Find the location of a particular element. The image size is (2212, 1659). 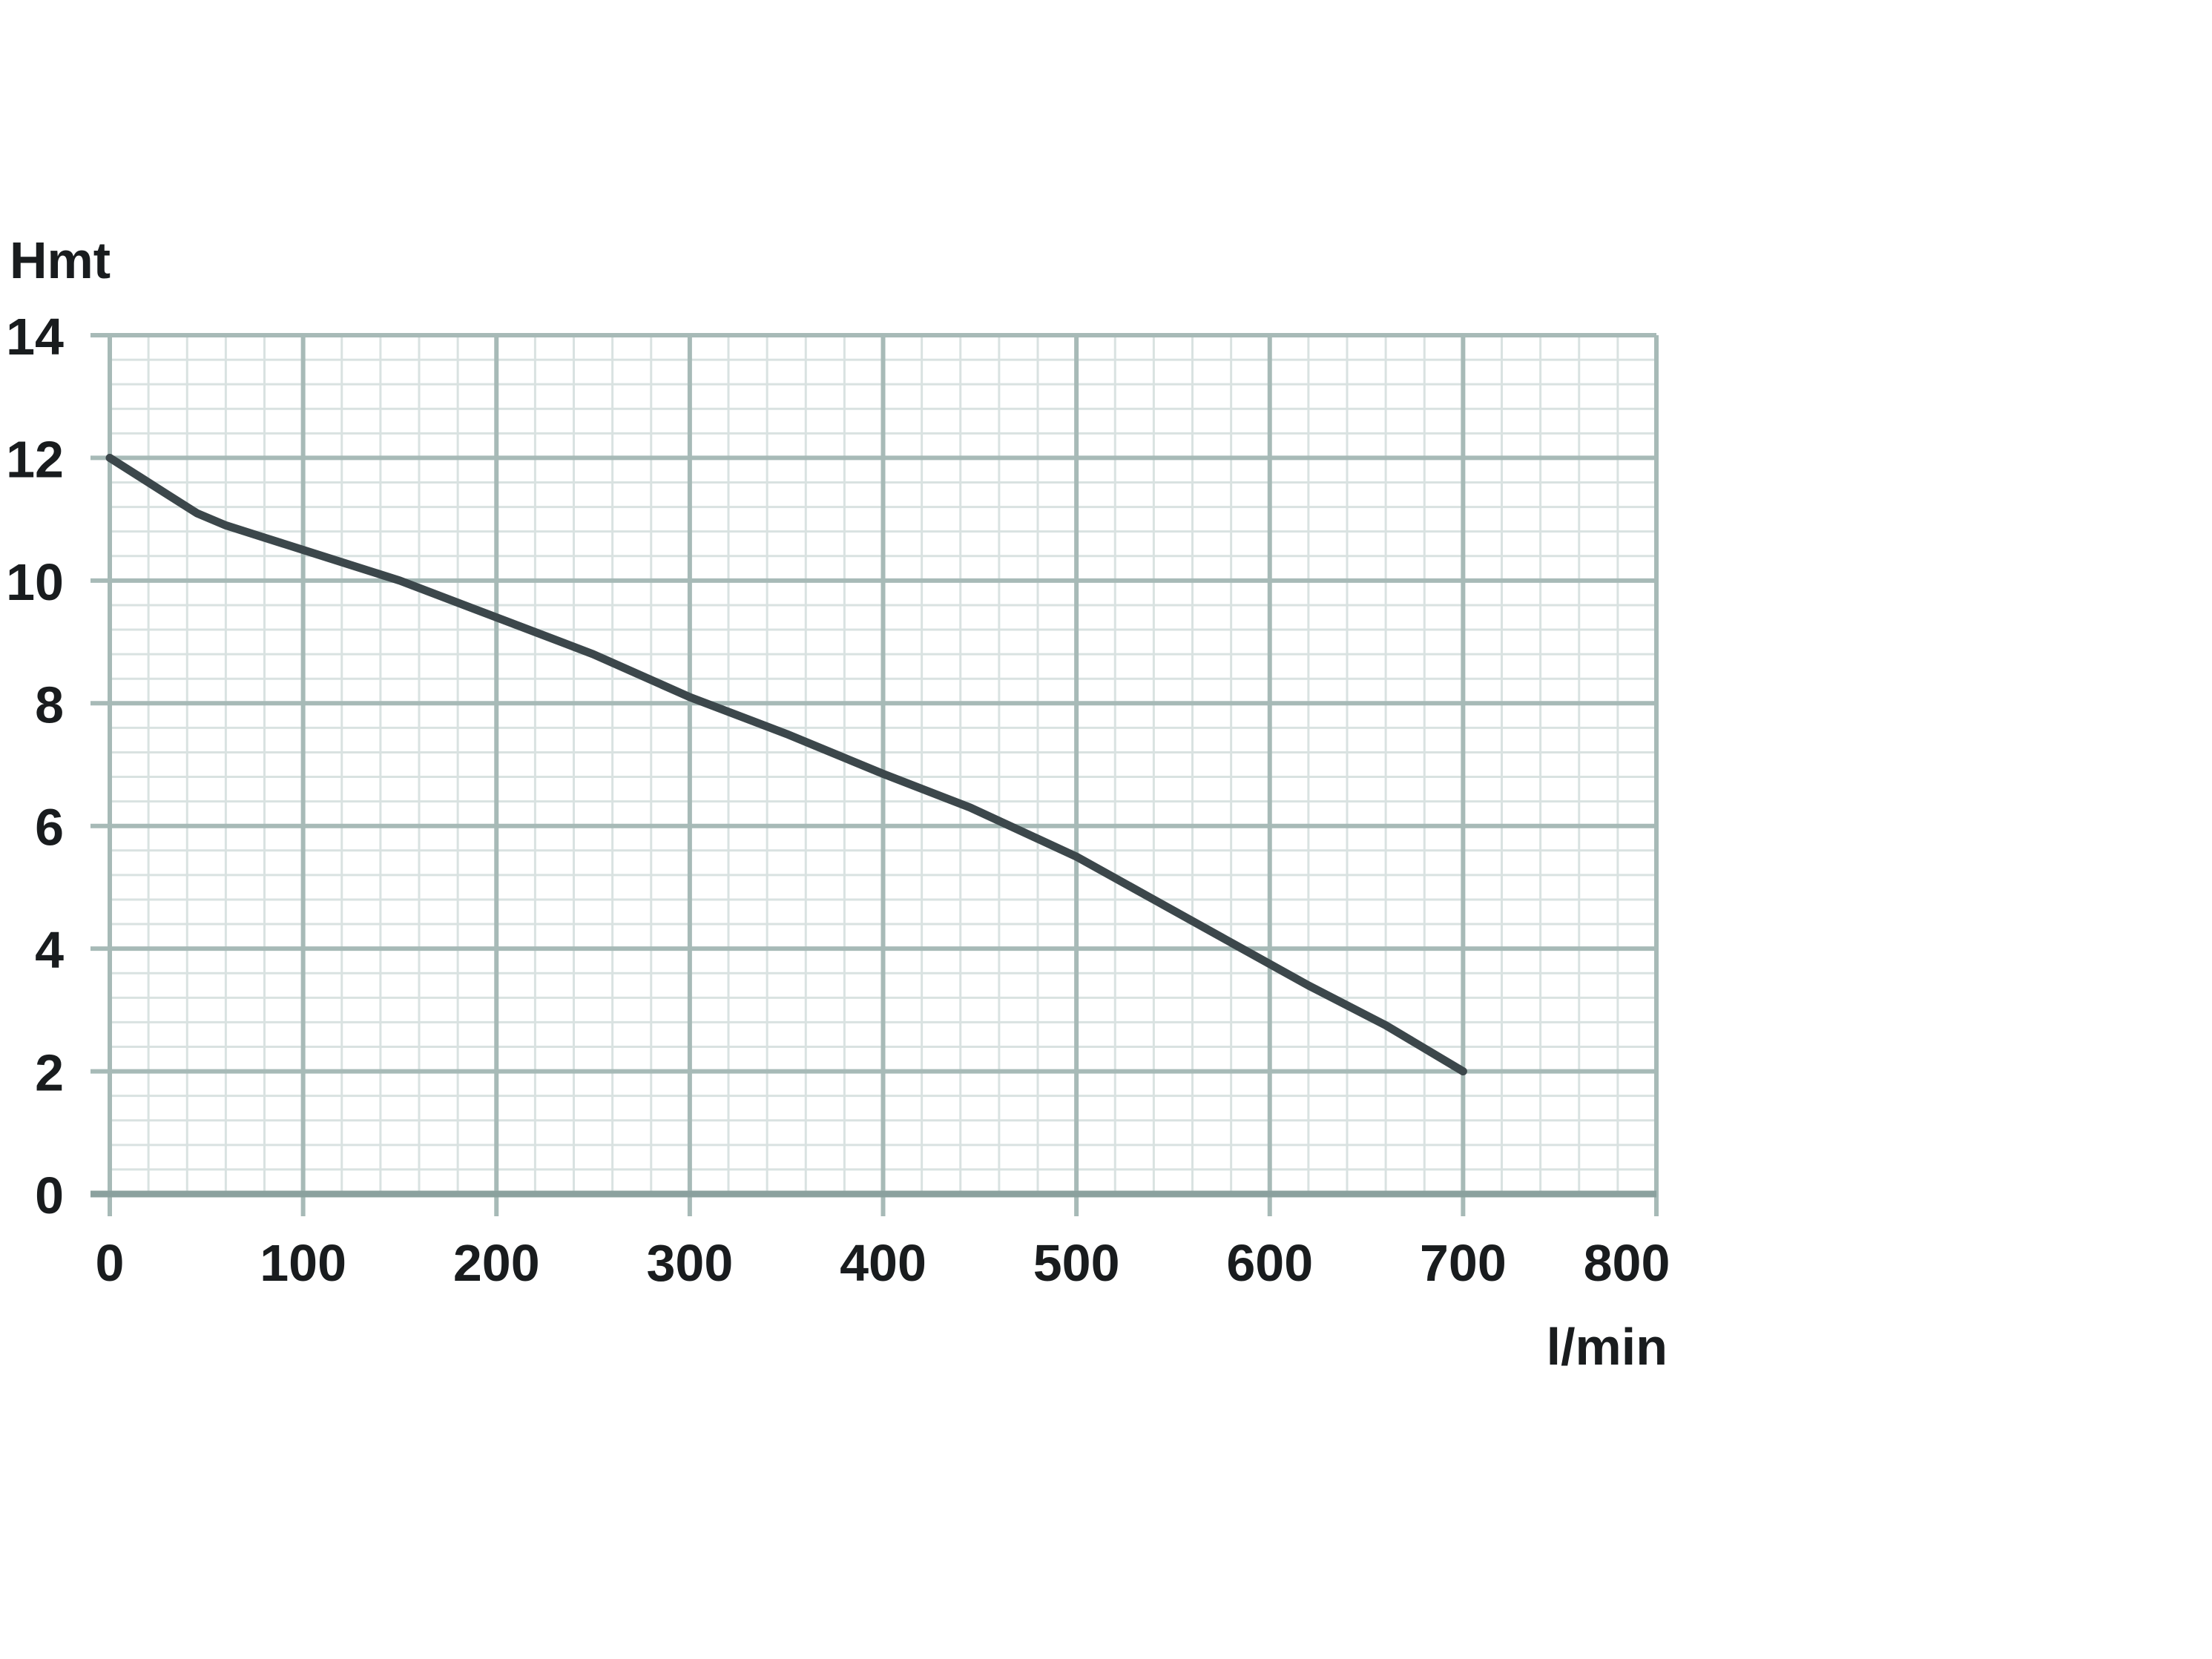

x-tick-labels: 0 100 200 300 400 500 600 700 800 is located at coordinates (883, 1263).